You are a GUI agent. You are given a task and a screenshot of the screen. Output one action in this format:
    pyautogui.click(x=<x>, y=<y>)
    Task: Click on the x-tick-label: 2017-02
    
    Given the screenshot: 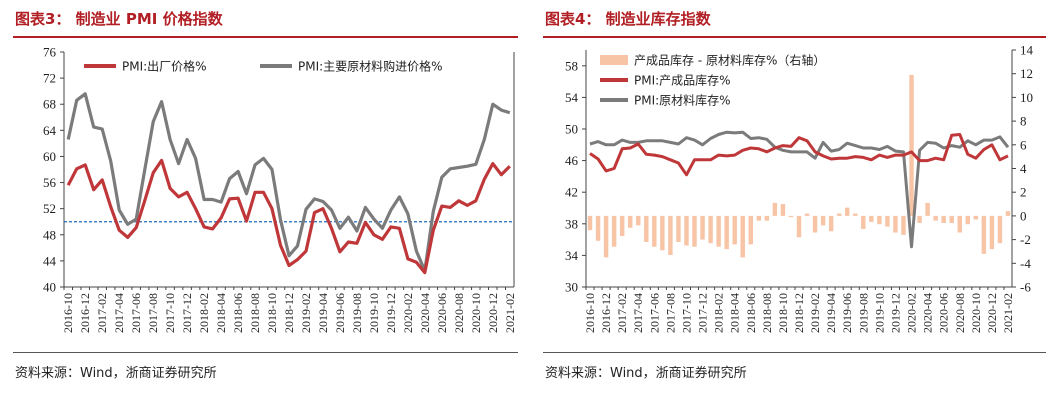 What is the action you would take?
    pyautogui.click(x=622, y=313)
    